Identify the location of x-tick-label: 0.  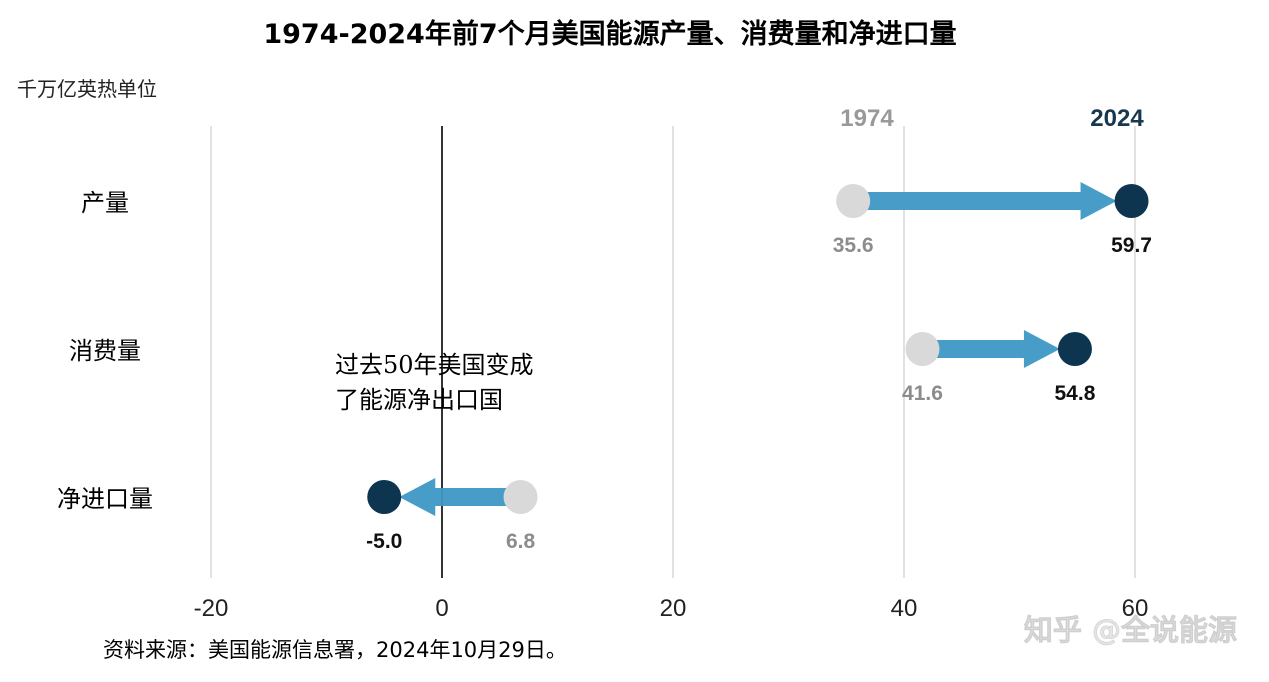
(441, 608).